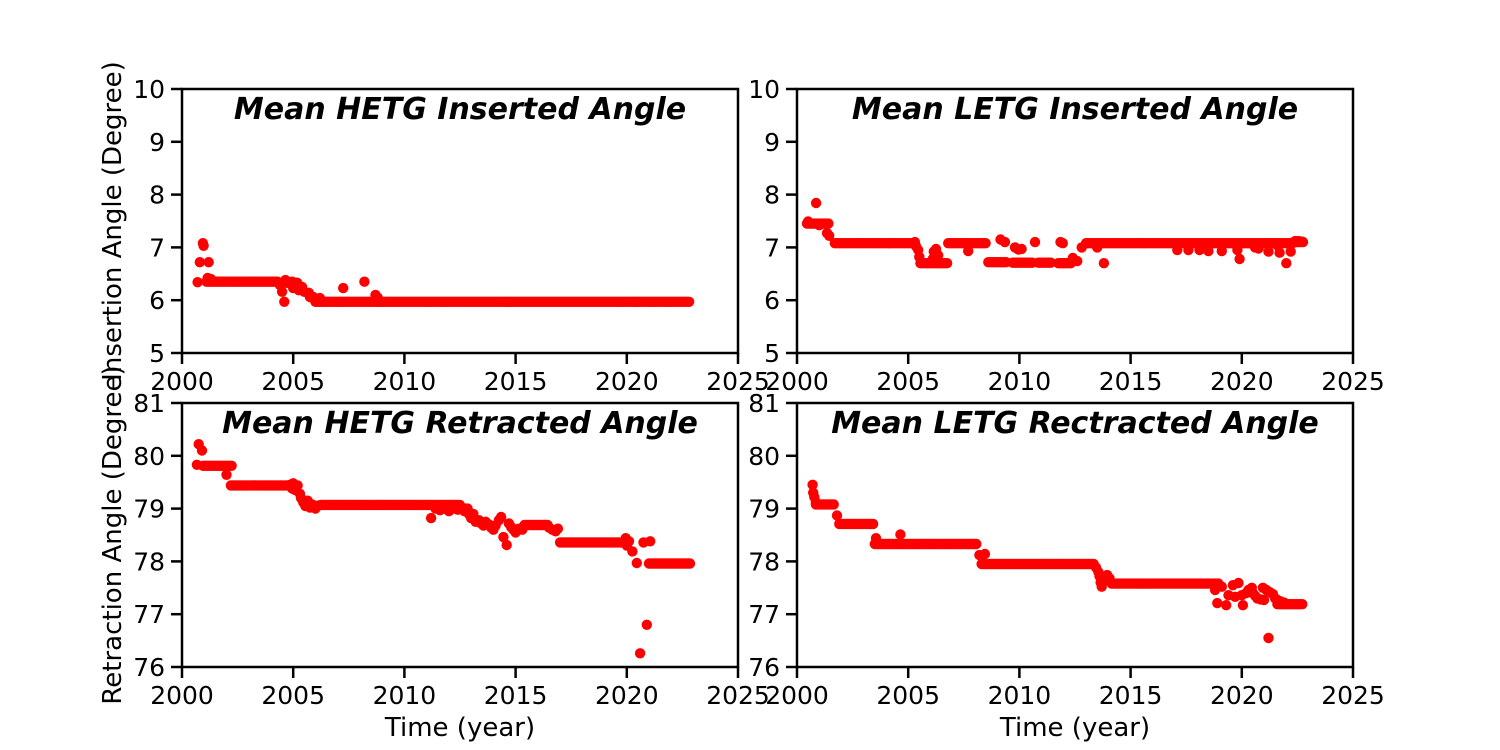 The width and height of the screenshot is (1500, 750). Describe the element at coordinates (764, 509) in the screenshot. I see `y-tick-label: 79` at that location.